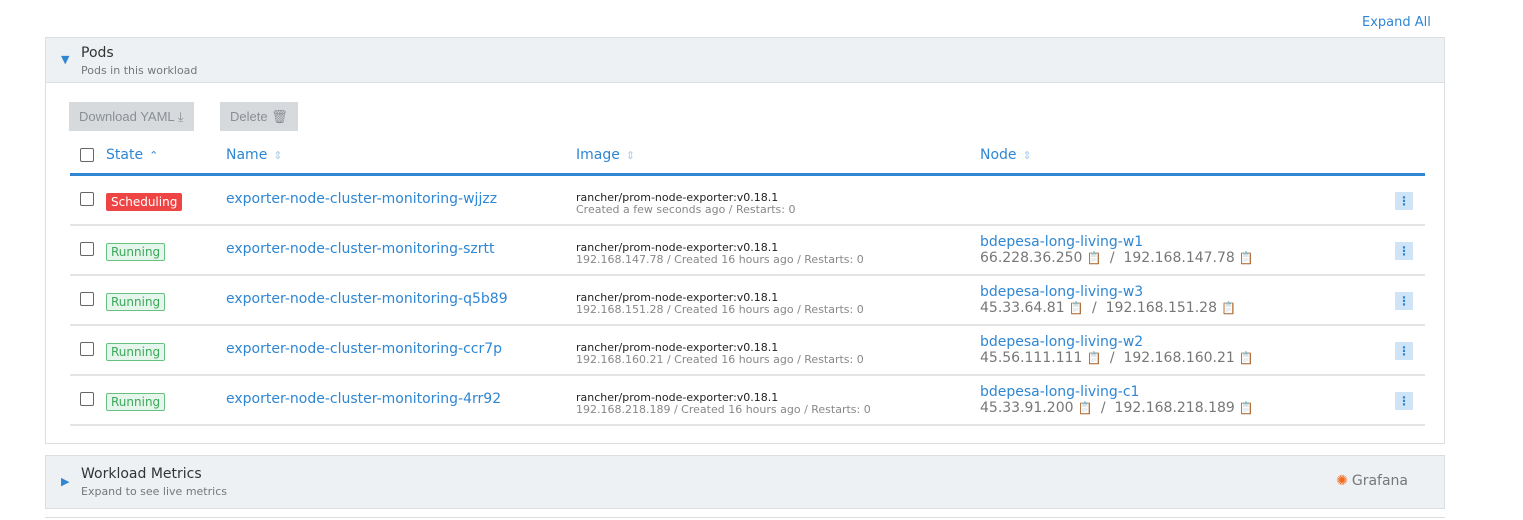 Image resolution: width=1523 pixels, height=520 pixels. What do you see at coordinates (1062, 242) in the screenshot?
I see `node-link: bdepesa-long-living-w1` at bounding box center [1062, 242].